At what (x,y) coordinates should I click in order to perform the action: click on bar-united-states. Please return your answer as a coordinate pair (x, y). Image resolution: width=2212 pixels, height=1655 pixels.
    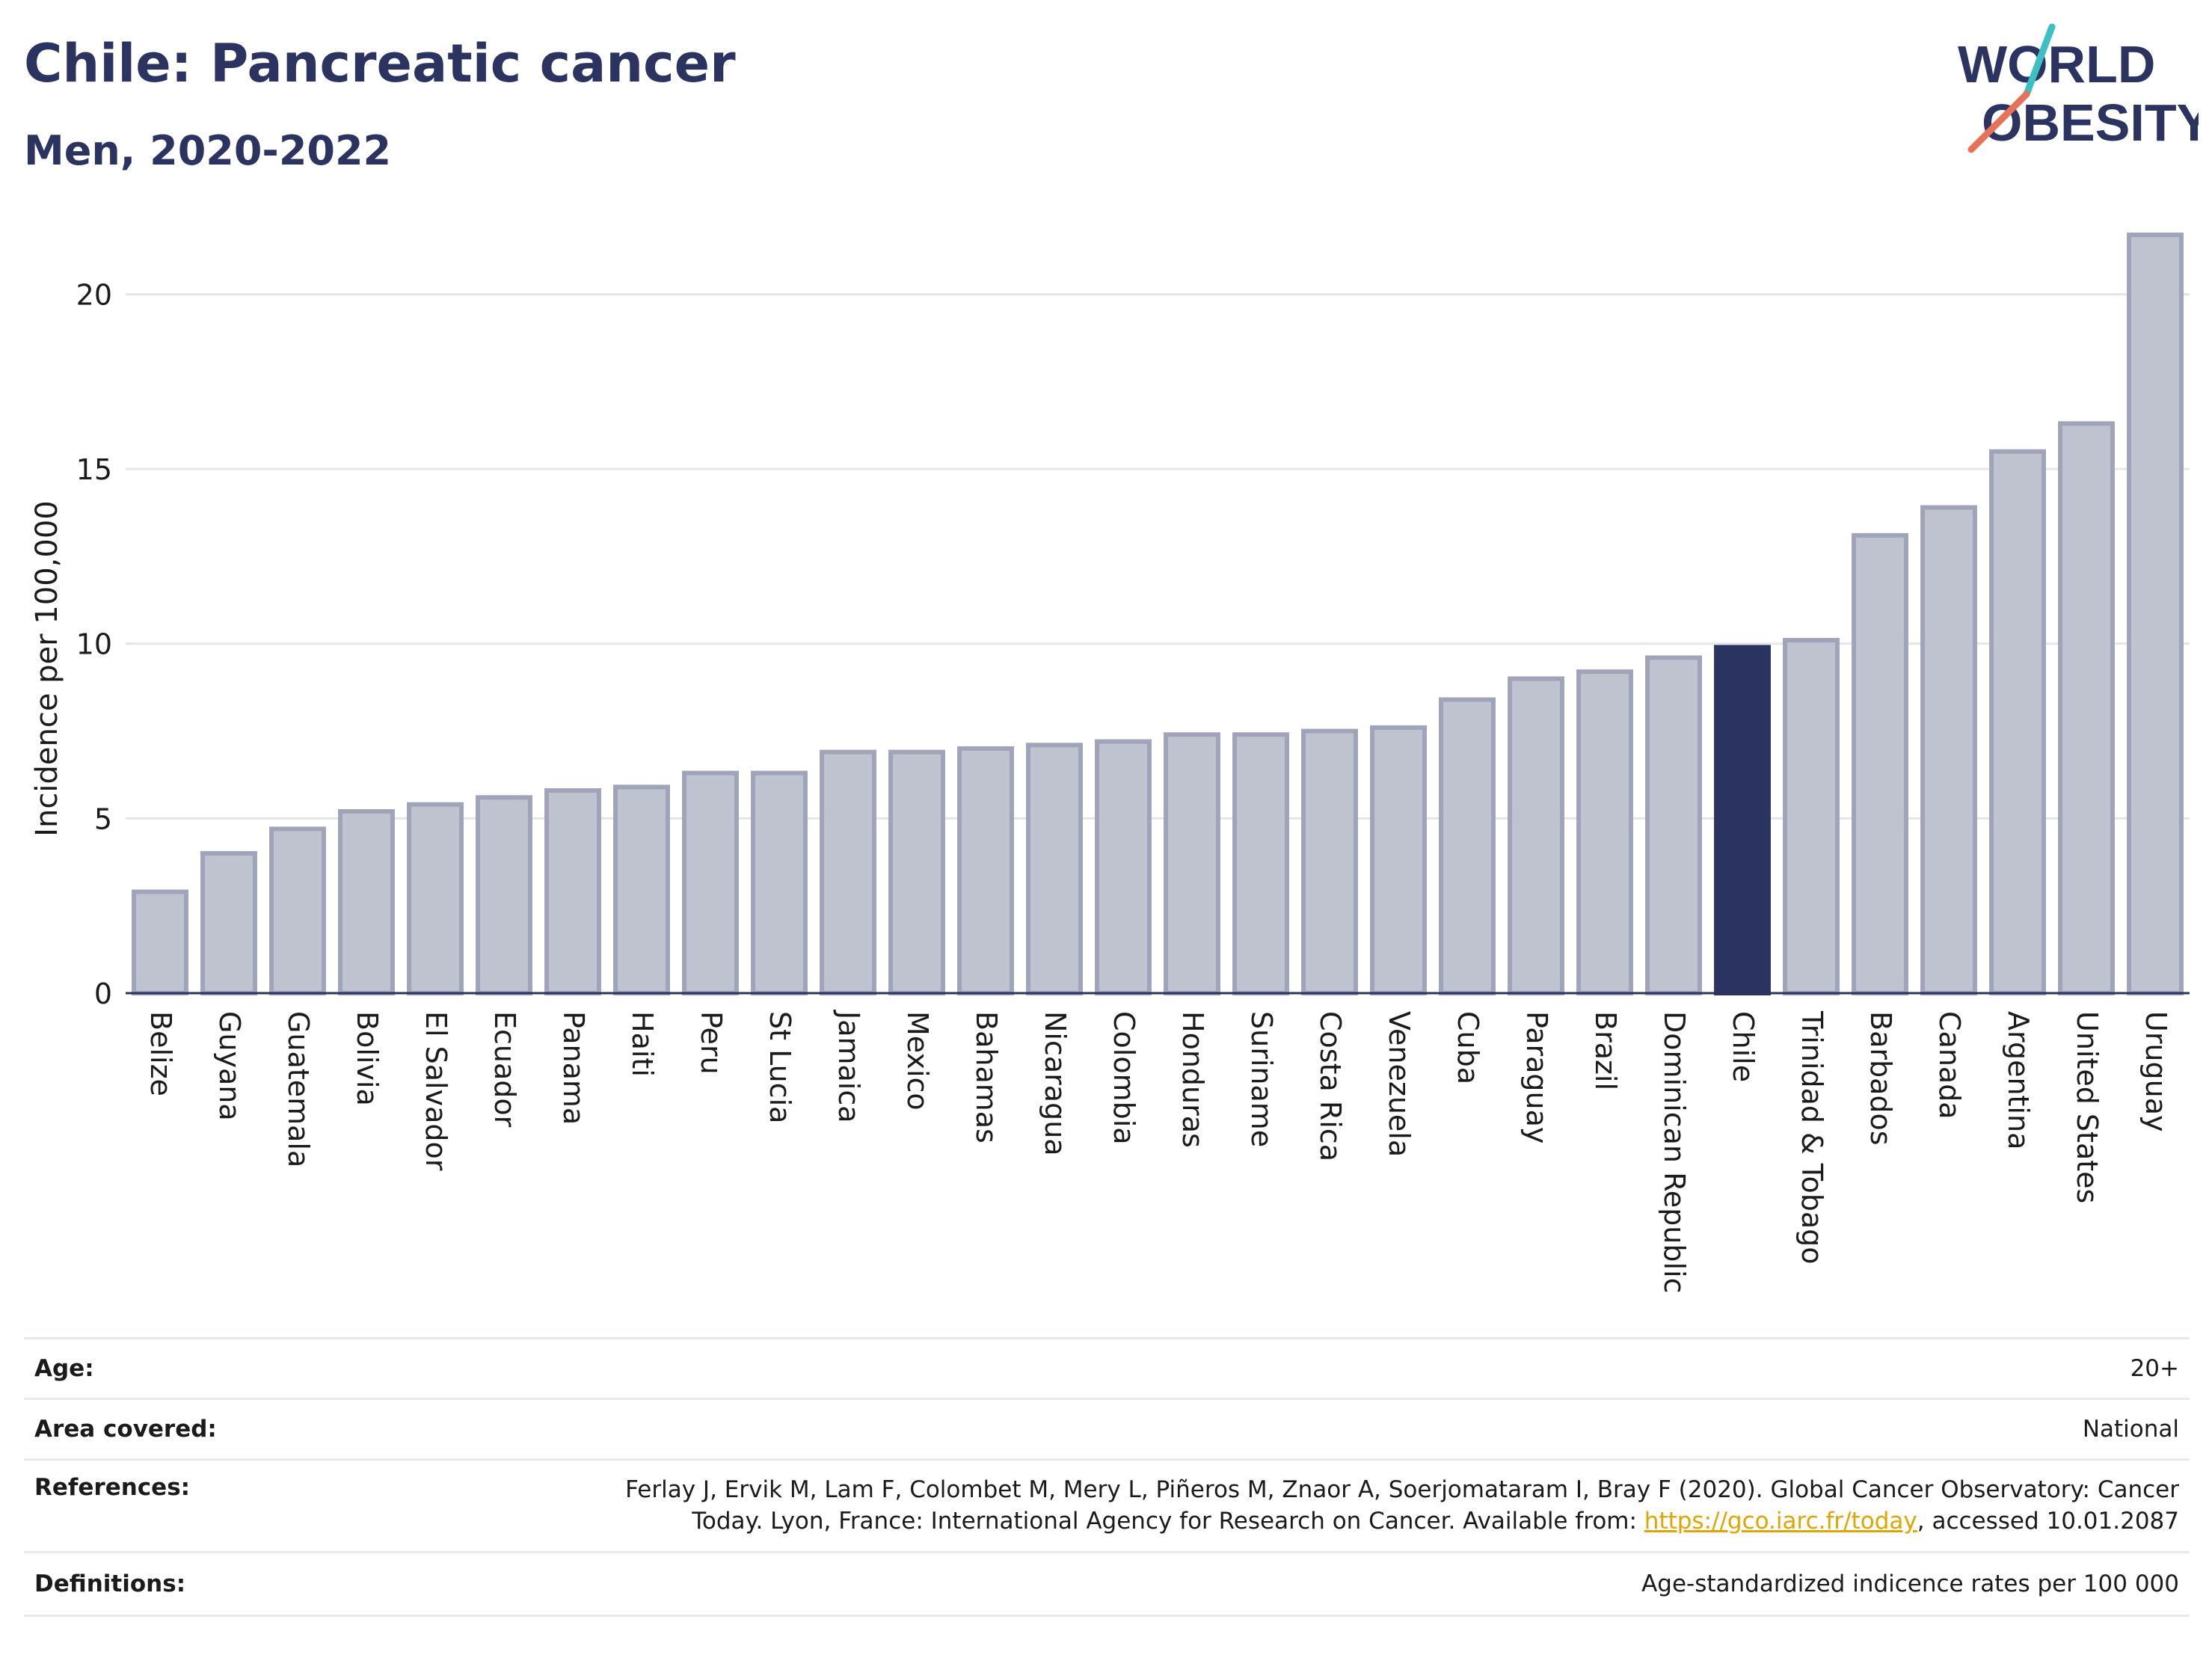
    Looking at the image, I should click on (2086, 708).